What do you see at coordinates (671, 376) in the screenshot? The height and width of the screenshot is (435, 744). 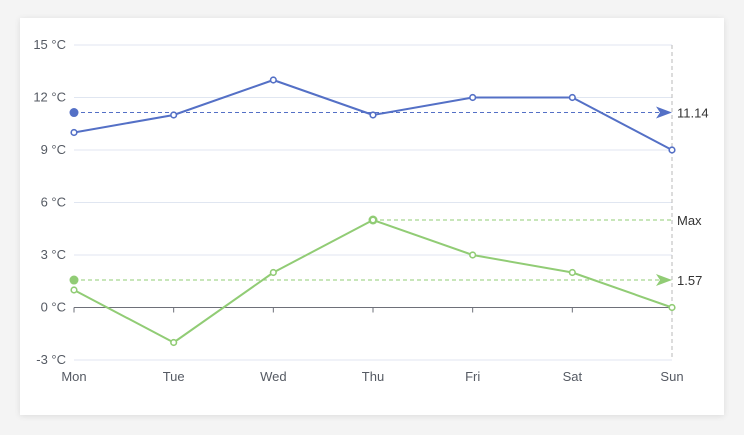 I see `x-tick-label: Sun` at bounding box center [671, 376].